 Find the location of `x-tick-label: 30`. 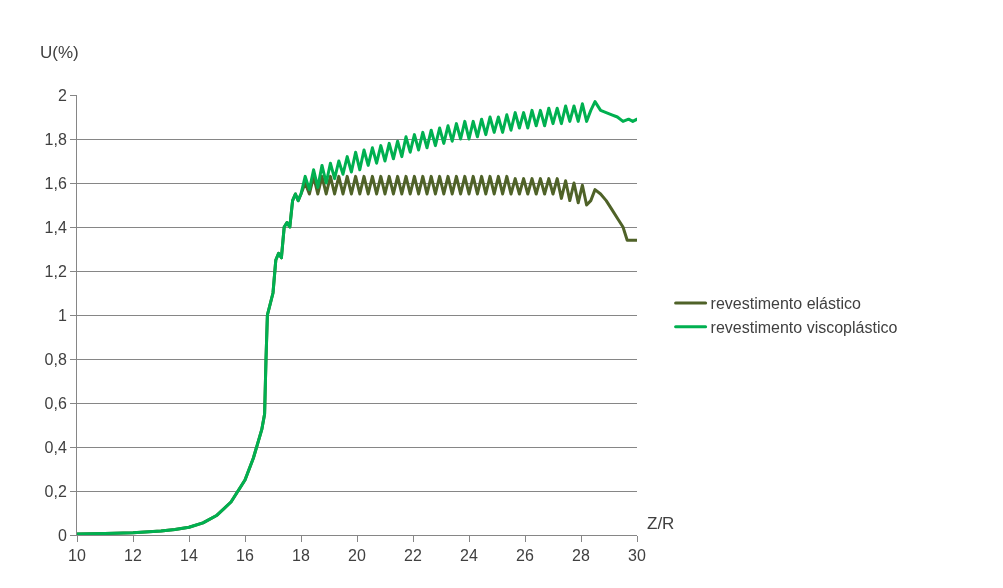

x-tick-label: 30 is located at coordinates (637, 556).